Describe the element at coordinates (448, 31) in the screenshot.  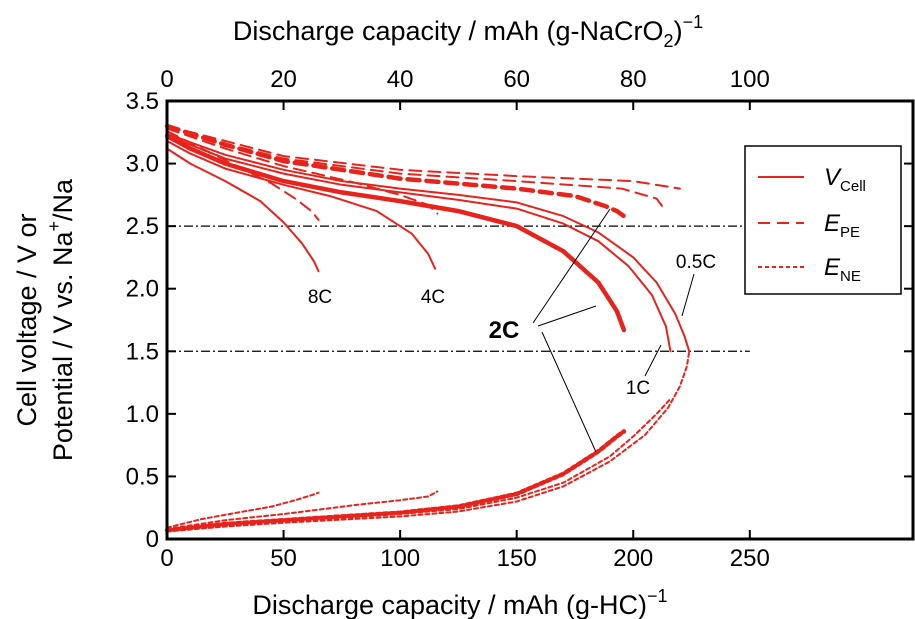
I see `top-axis-title-main: Discharge capacity / mAh (g-NaCrO` at that location.